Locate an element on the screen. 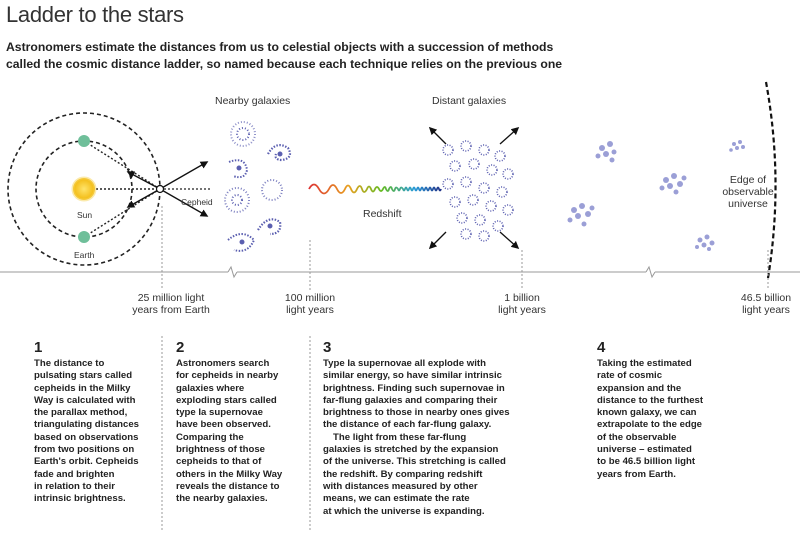  cepheid-arrow-back-down is located at coordinates (143, 198).